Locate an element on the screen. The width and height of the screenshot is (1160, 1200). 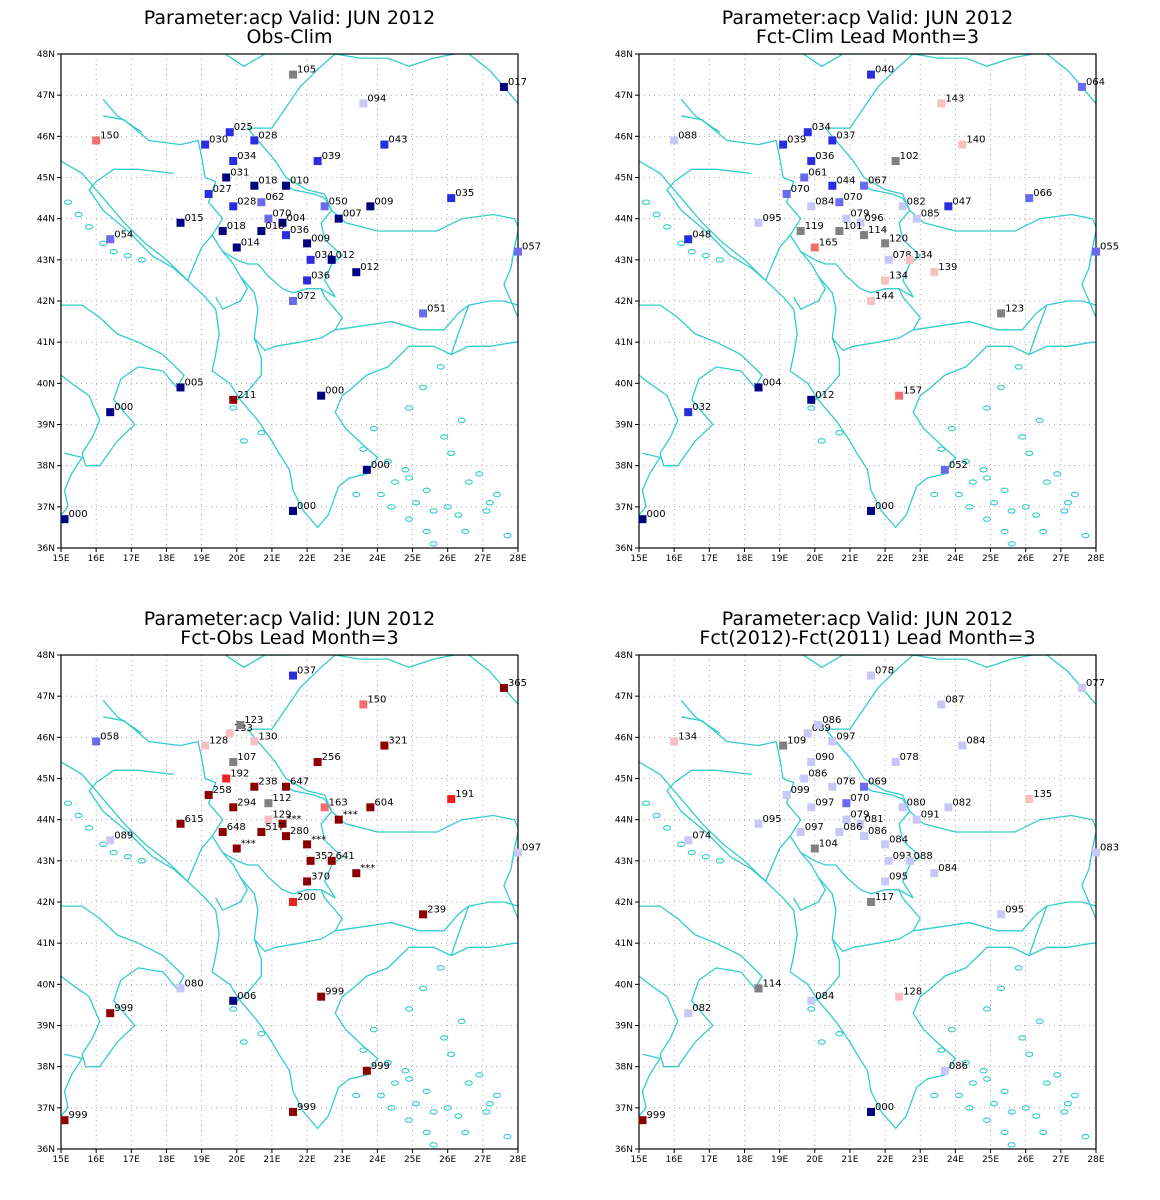
lon-tick-label: 25E is located at coordinates (990, 1160).